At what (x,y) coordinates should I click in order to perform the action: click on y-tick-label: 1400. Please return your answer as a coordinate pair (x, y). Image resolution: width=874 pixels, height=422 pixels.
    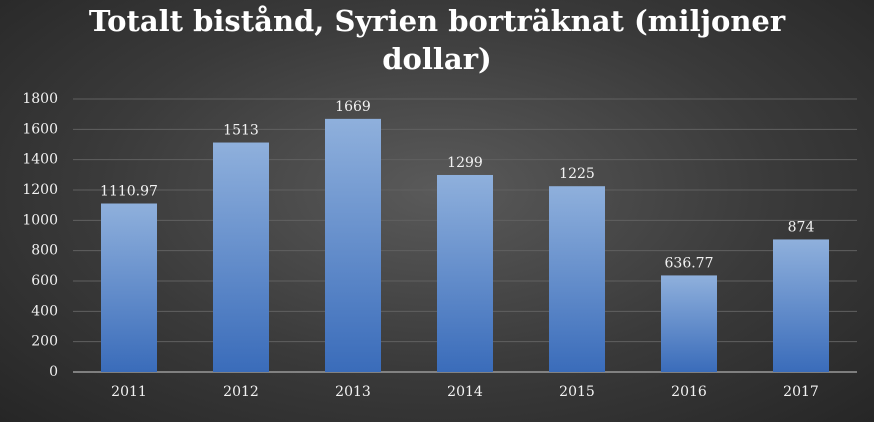
    Looking at the image, I should click on (40, 160).